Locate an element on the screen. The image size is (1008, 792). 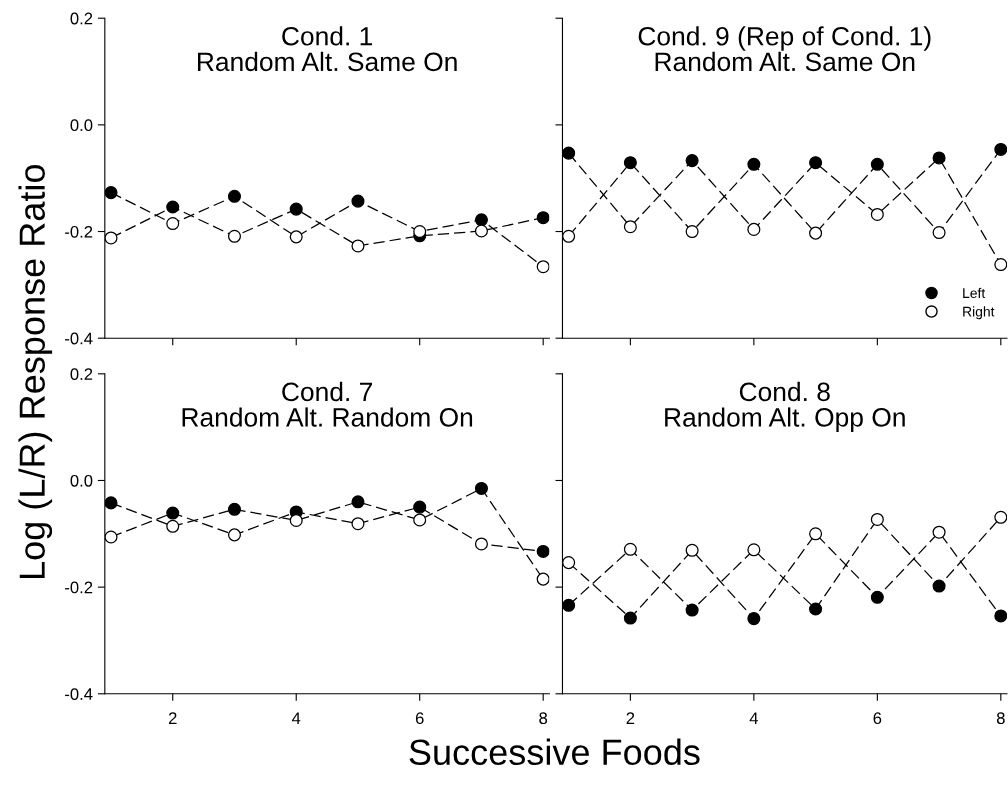
text: Cond. 8 Random Alt. Opp On is located at coordinates (785, 406).